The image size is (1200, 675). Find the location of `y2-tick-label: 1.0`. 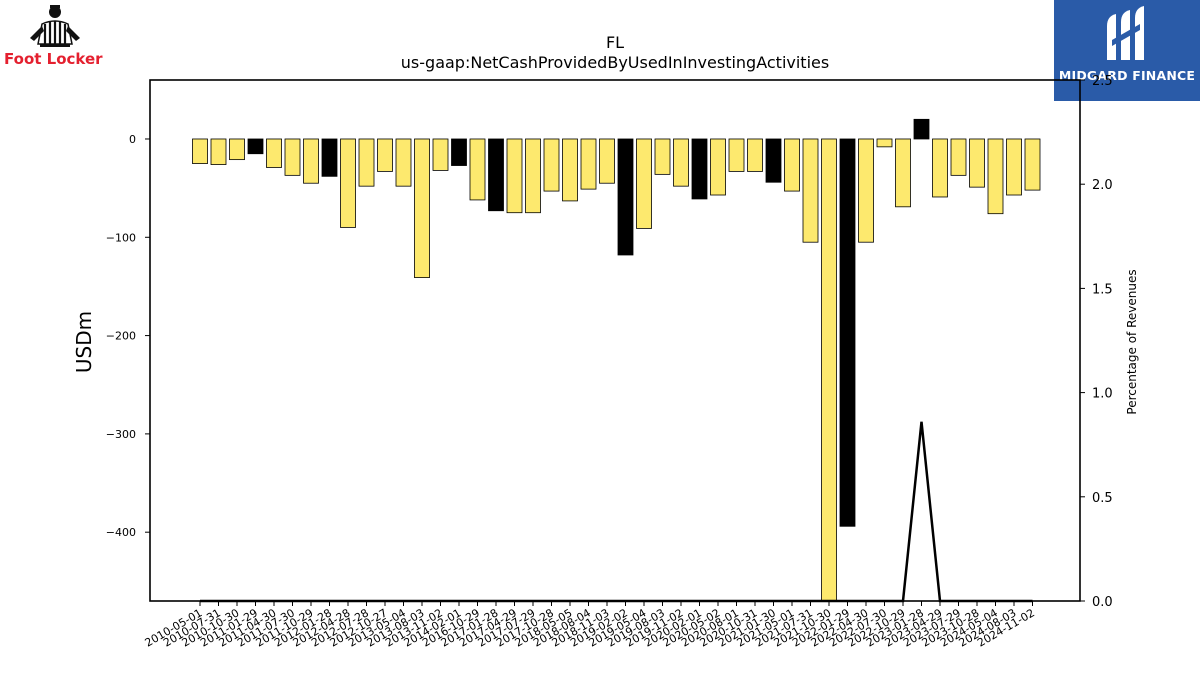

y2-tick-label: 1.0 is located at coordinates (1102, 394).